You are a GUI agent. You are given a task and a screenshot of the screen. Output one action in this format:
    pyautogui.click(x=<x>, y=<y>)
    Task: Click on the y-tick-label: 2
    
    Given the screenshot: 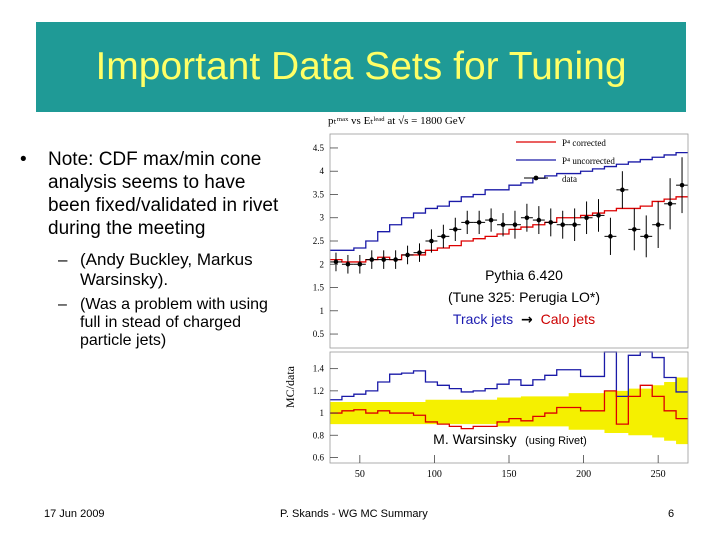 What is the action you would take?
    pyautogui.click(x=322, y=264)
    